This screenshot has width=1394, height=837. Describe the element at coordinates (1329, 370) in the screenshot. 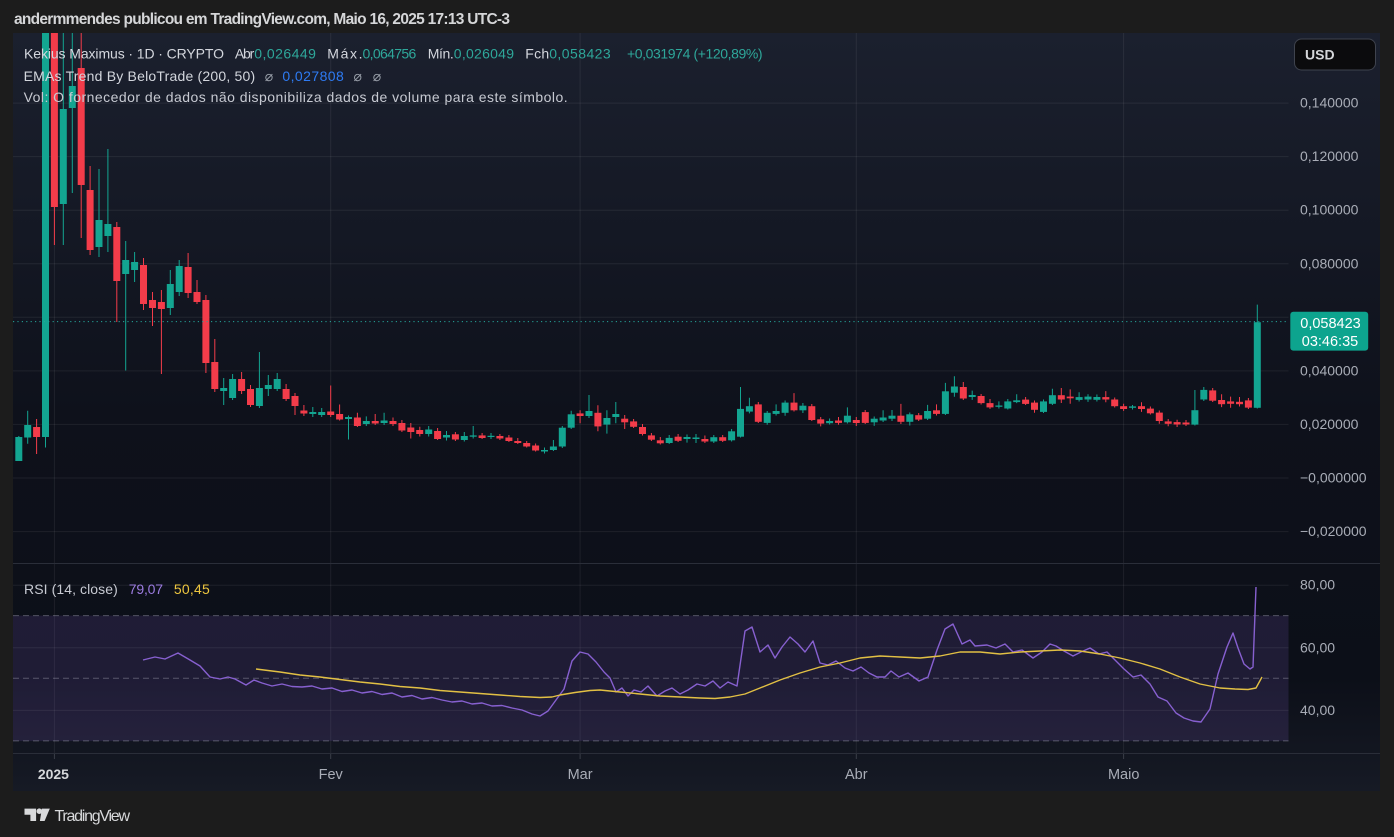

I see `svg-text: 0,040000` at that location.